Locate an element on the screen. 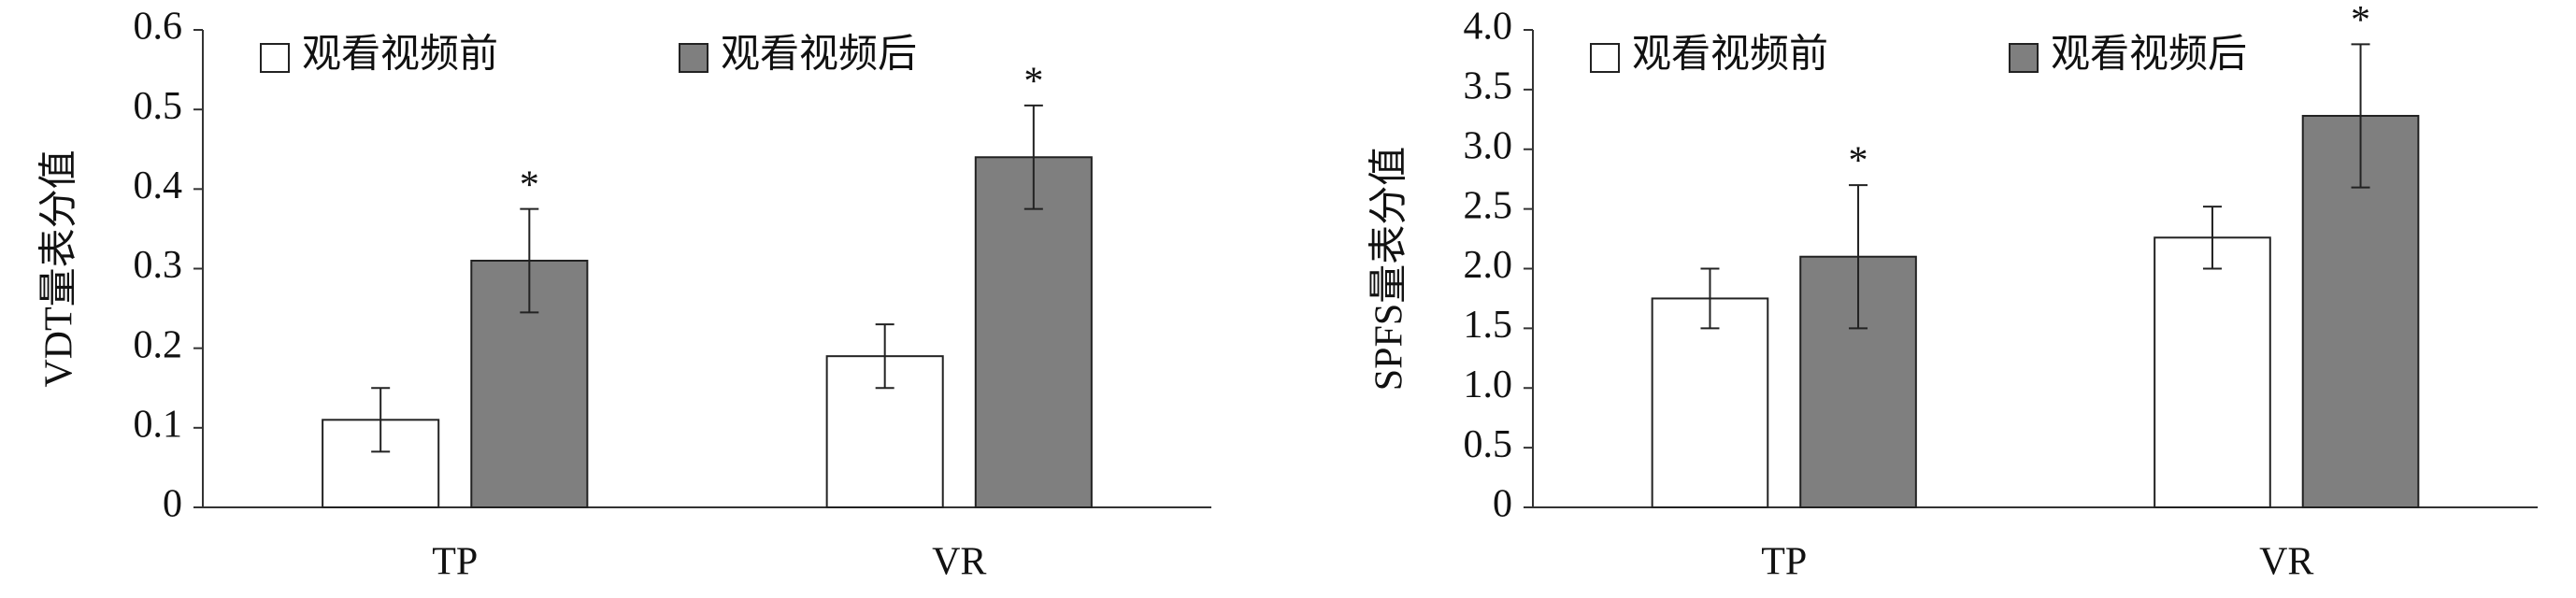  y-tick-label: 0.3 is located at coordinates (158, 265).